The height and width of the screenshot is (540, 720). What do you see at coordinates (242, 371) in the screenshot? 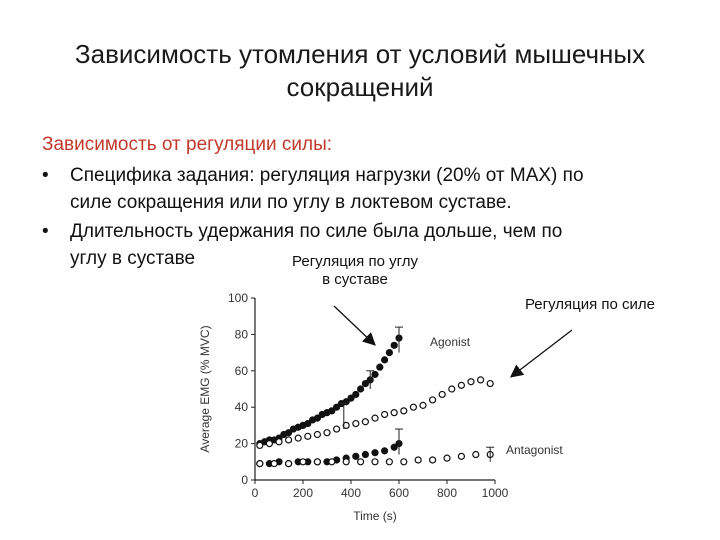
I see `y-tick-label: 60` at bounding box center [242, 371].